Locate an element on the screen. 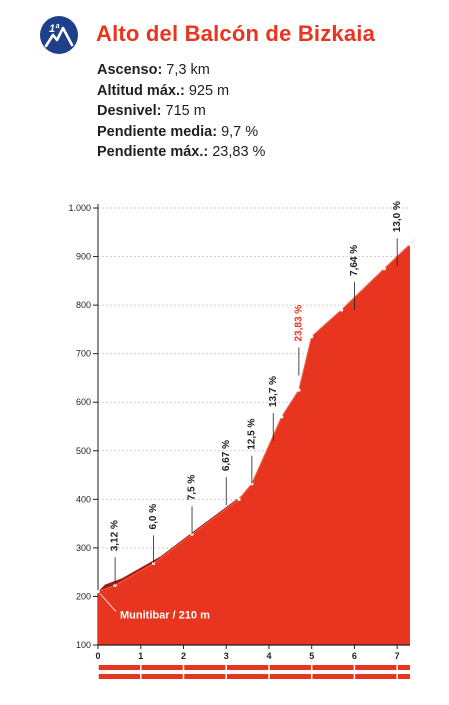  slope-label: 23,83 % is located at coordinates (299, 323).